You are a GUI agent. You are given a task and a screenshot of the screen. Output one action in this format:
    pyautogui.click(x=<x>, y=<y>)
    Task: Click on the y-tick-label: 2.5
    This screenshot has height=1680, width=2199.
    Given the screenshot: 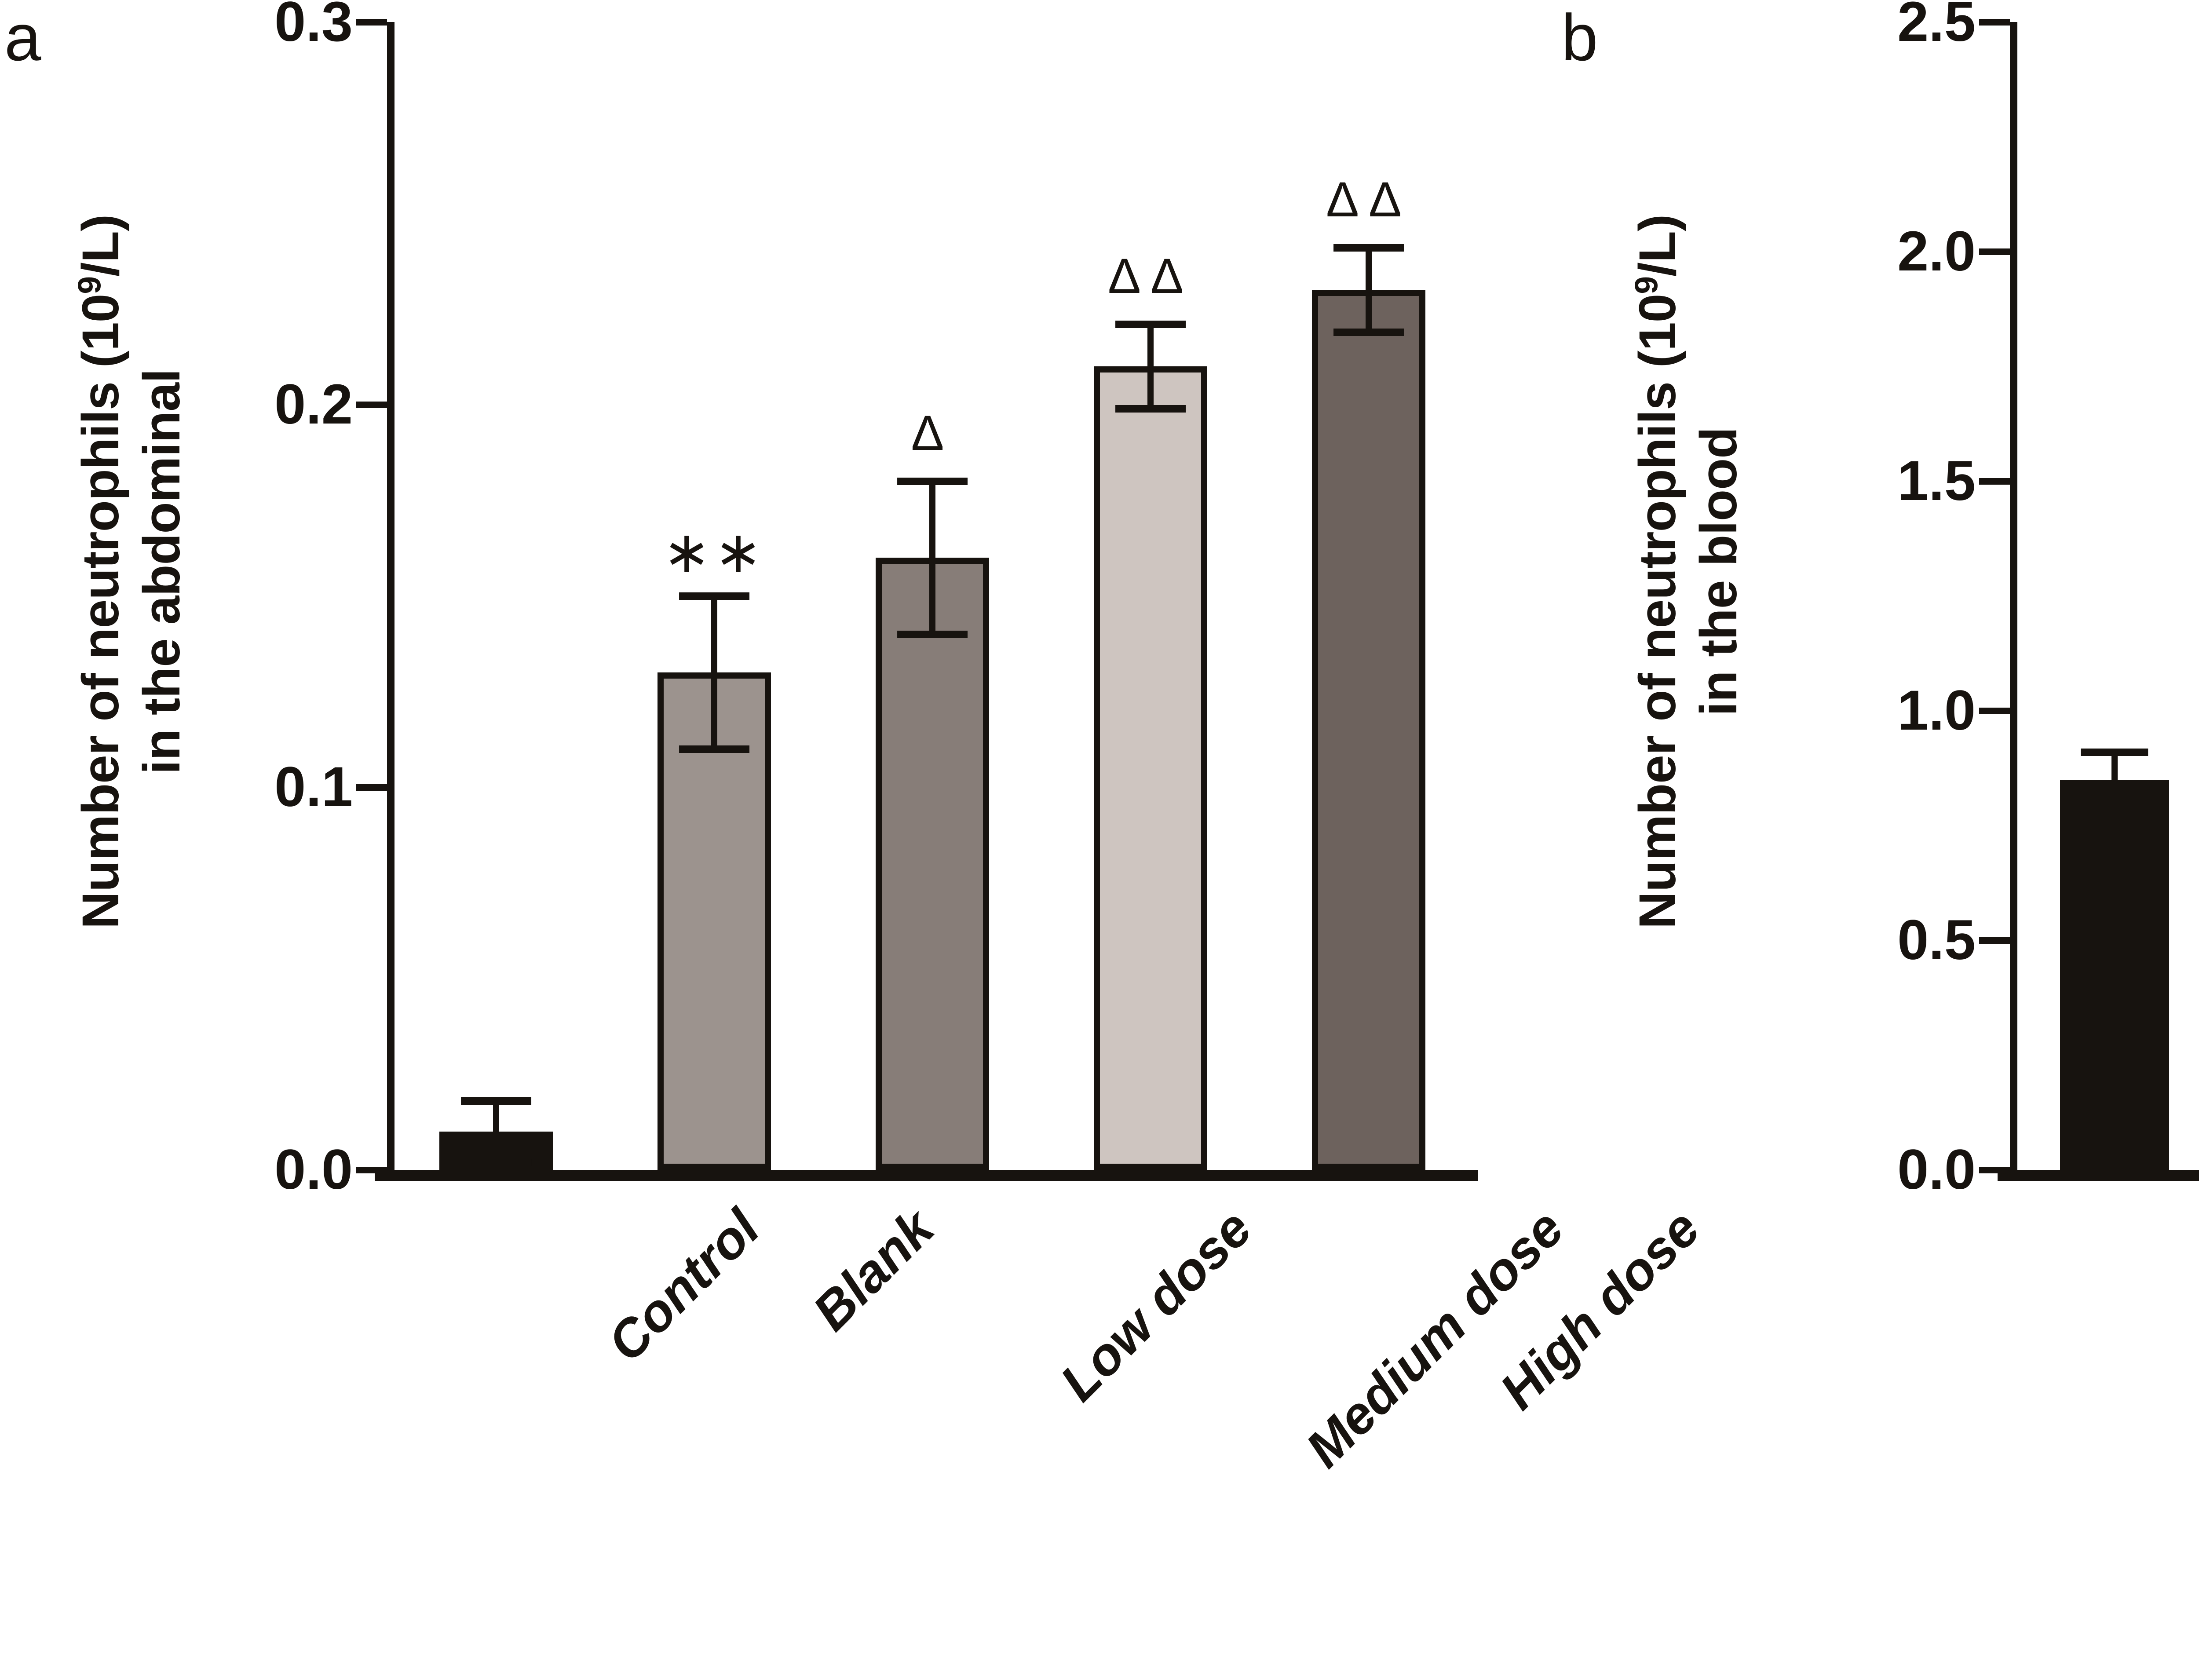 What is the action you would take?
    pyautogui.click(x=1936, y=26)
    